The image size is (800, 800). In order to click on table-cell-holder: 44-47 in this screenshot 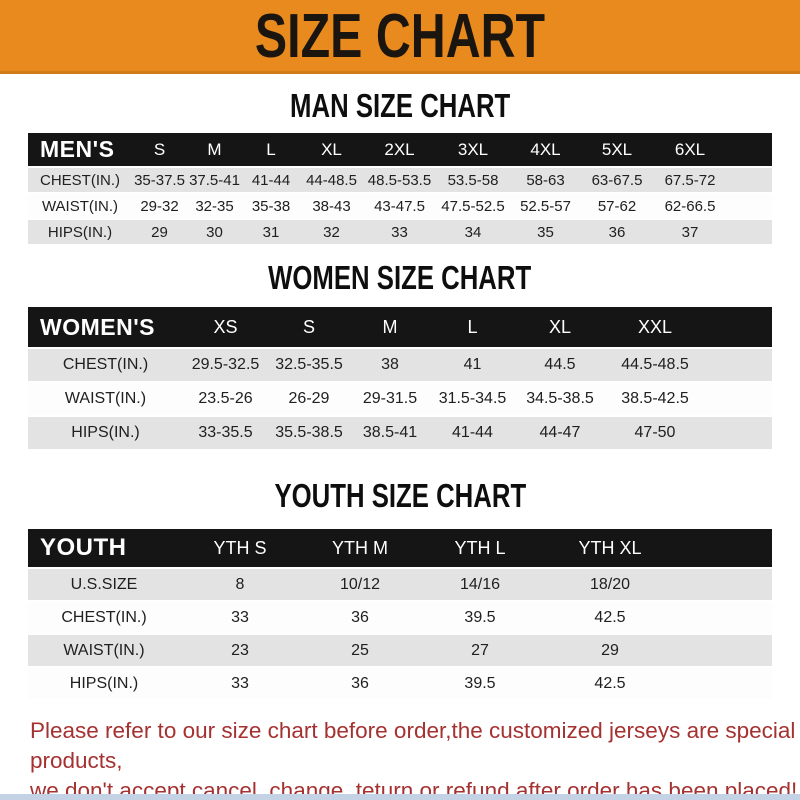, I will do `click(560, 433)`.